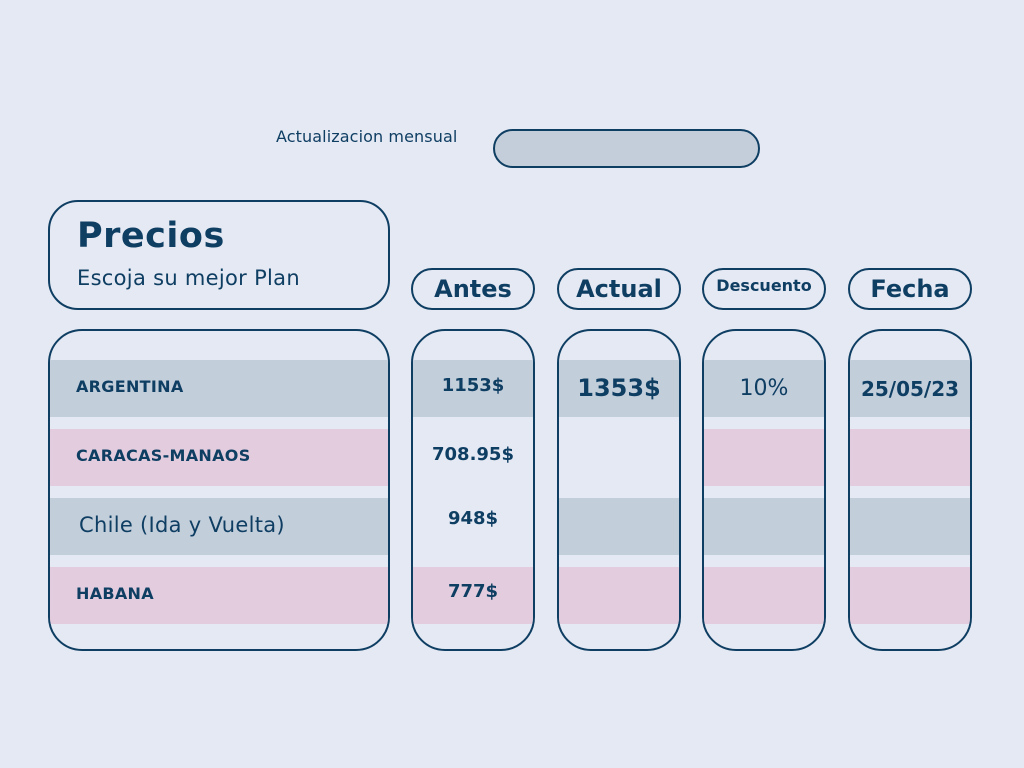 This screenshot has height=768, width=1024. I want to click on antes-value: 948$, so click(473, 518).